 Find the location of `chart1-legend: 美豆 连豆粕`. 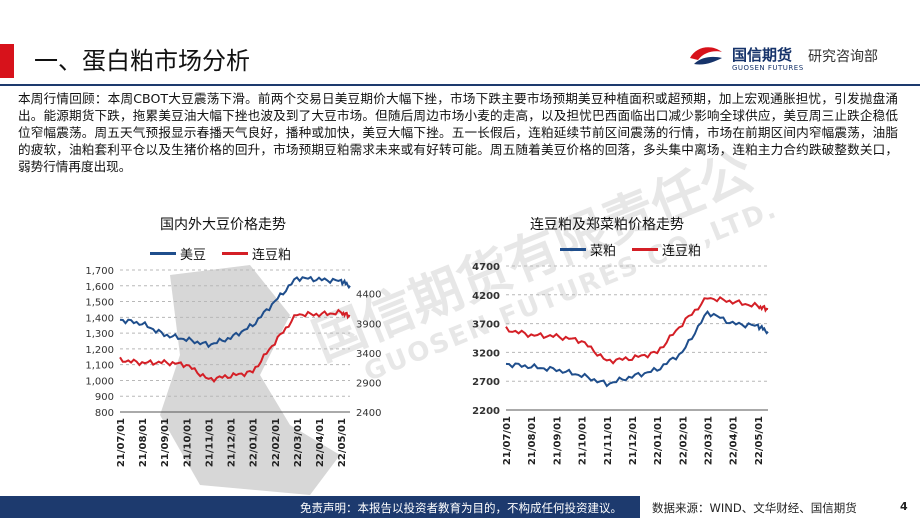

chart1-legend: 美豆 连豆粕 is located at coordinates (228, 253).